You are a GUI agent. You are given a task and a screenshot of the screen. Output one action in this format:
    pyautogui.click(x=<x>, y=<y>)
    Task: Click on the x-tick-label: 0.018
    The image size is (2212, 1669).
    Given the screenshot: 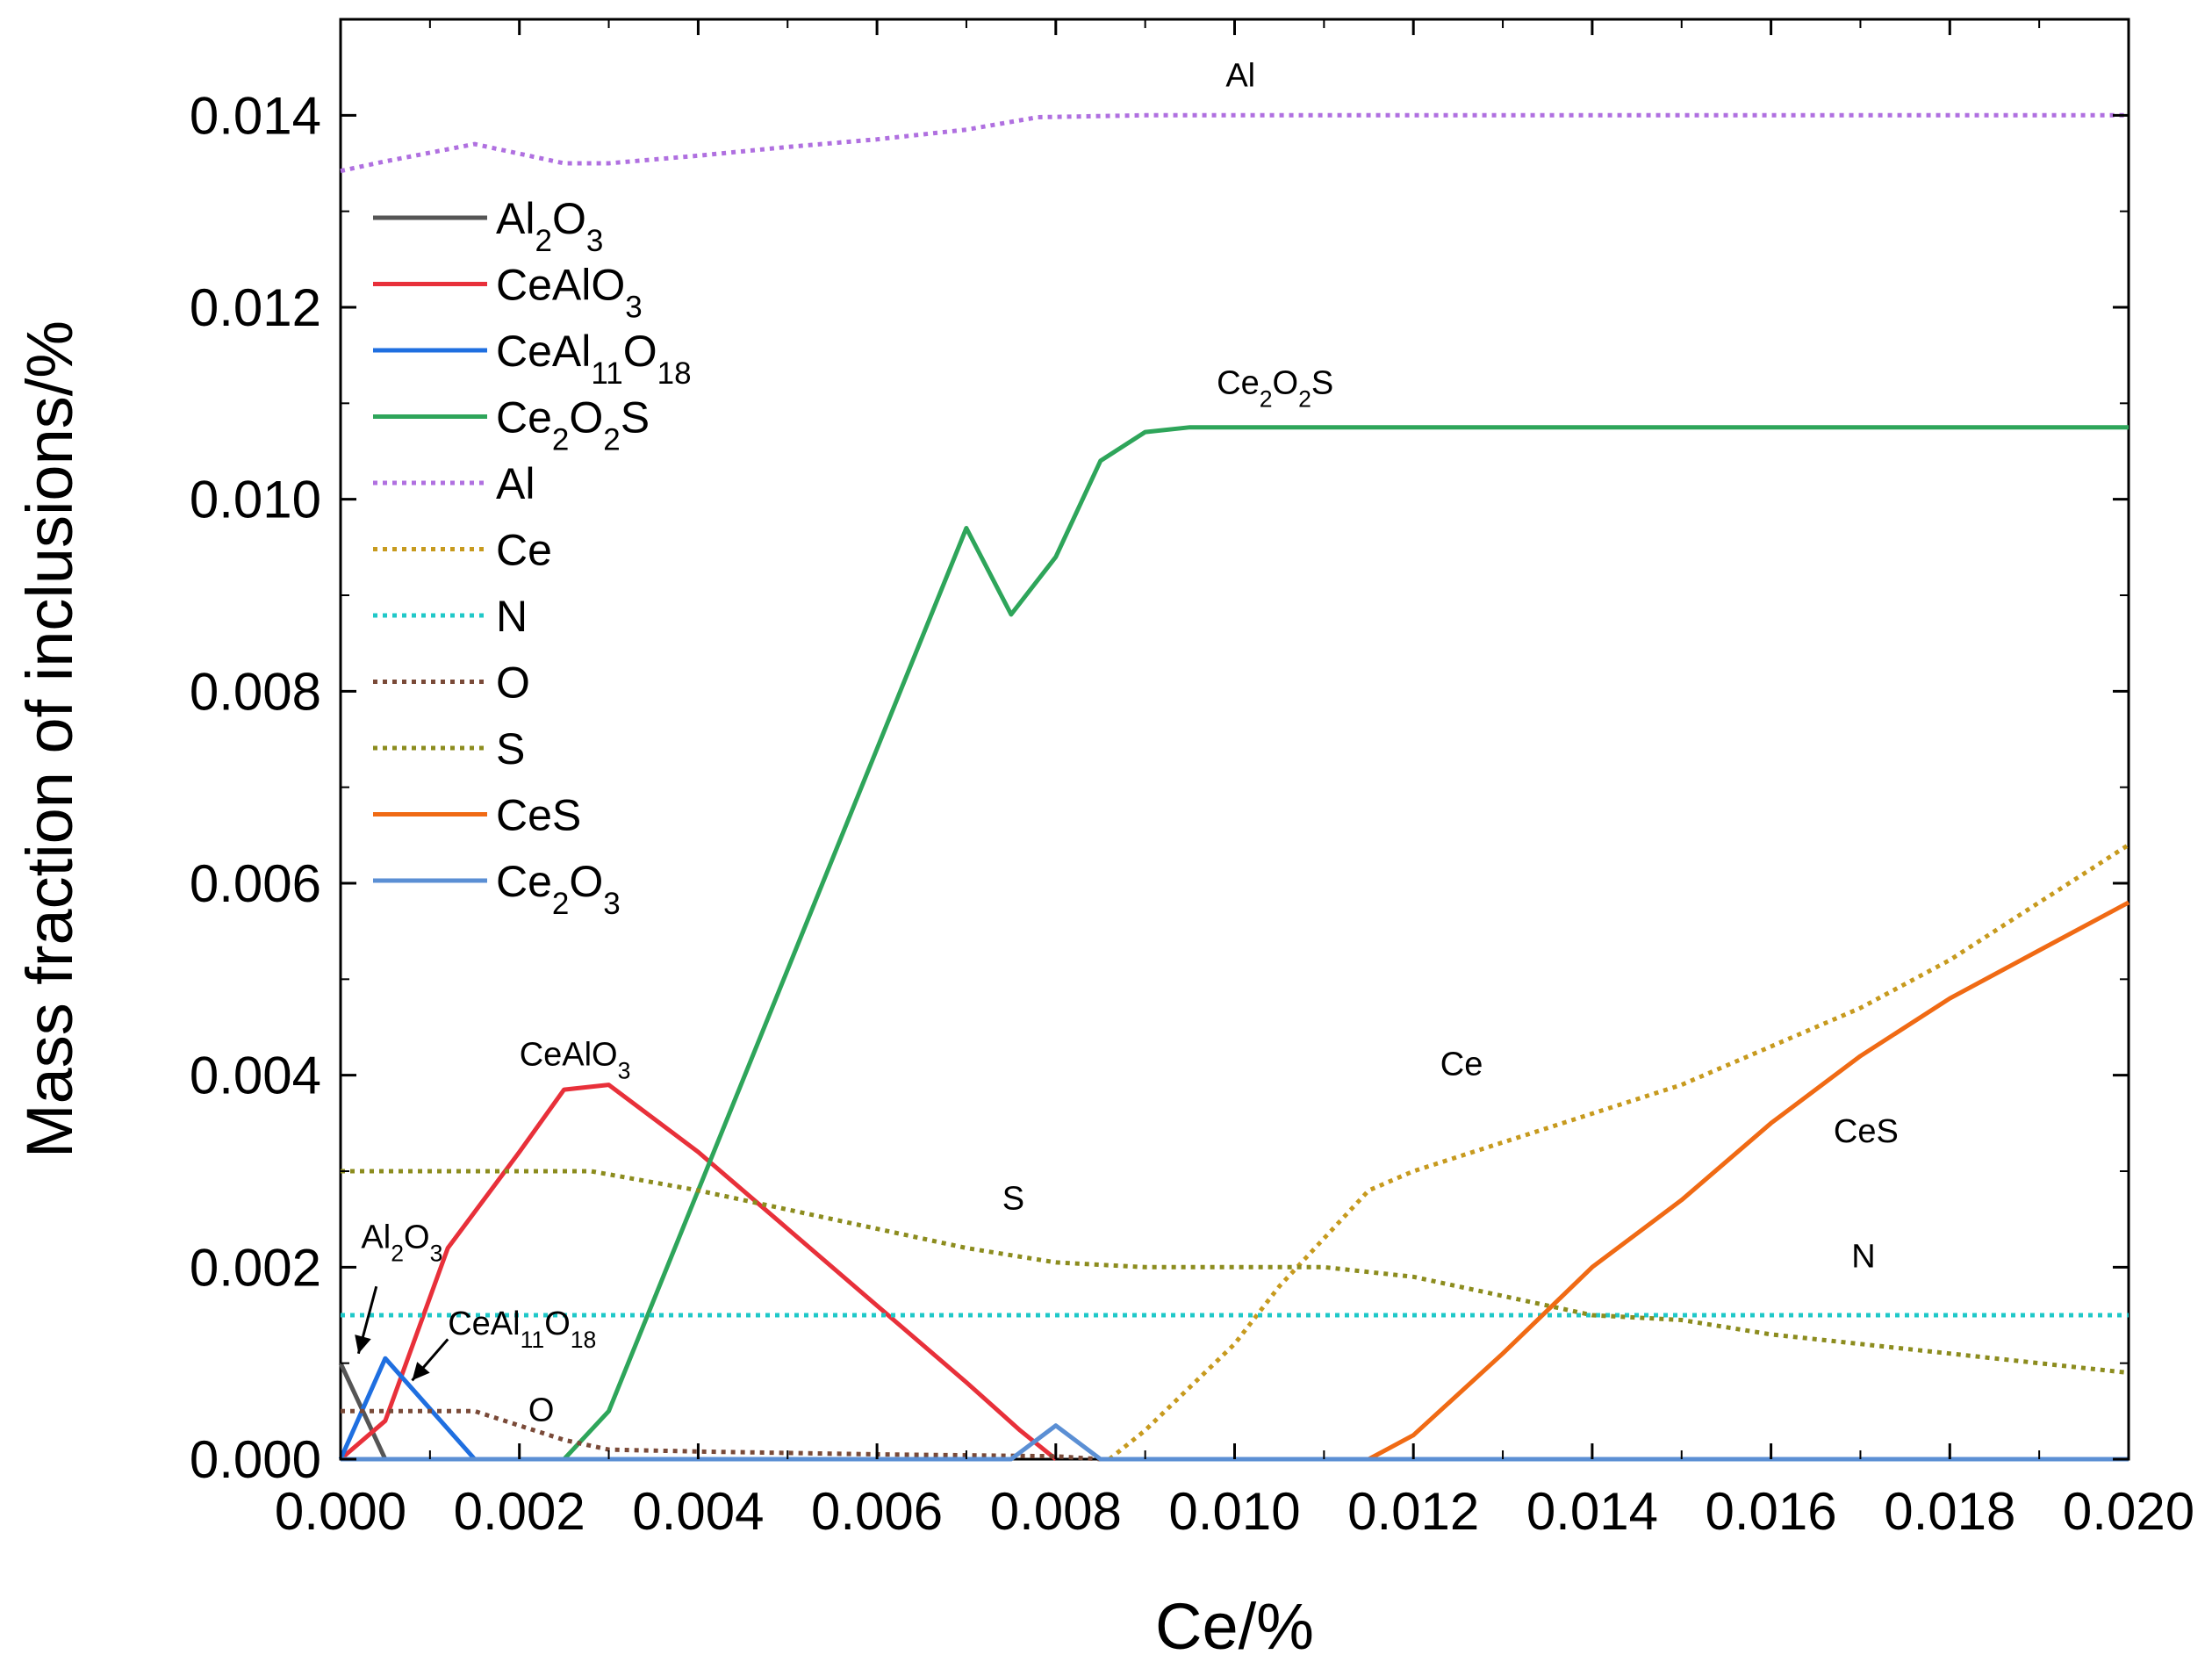 What is the action you would take?
    pyautogui.click(x=1949, y=1511)
    